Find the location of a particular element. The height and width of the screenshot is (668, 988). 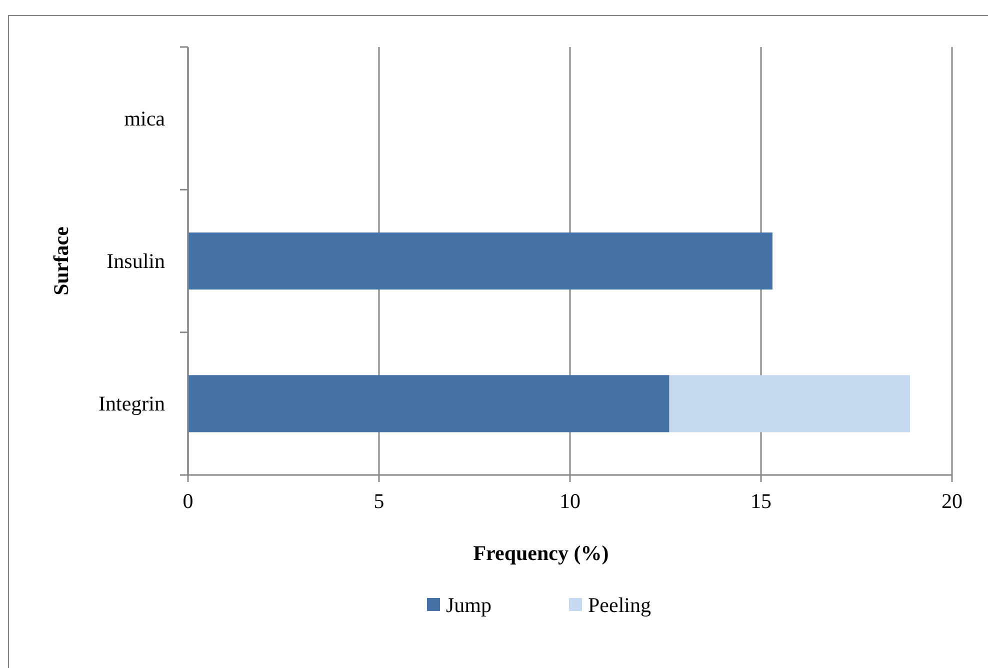

y-tick-label: Integrin is located at coordinates (132, 404).